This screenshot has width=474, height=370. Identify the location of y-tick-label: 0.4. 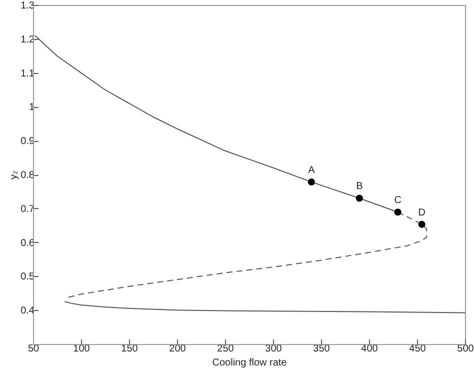
(27, 311).